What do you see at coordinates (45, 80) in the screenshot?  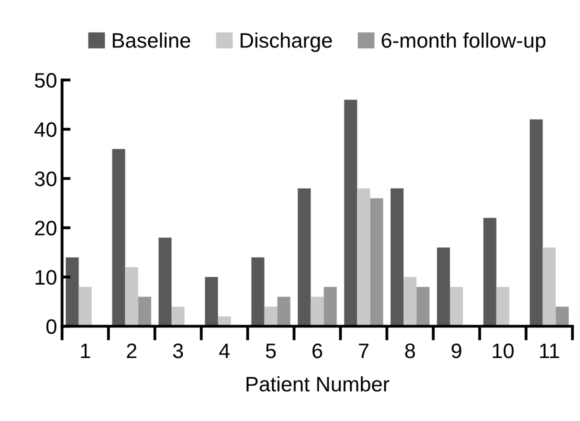 I see `y-tick-label: 50` at bounding box center [45, 80].